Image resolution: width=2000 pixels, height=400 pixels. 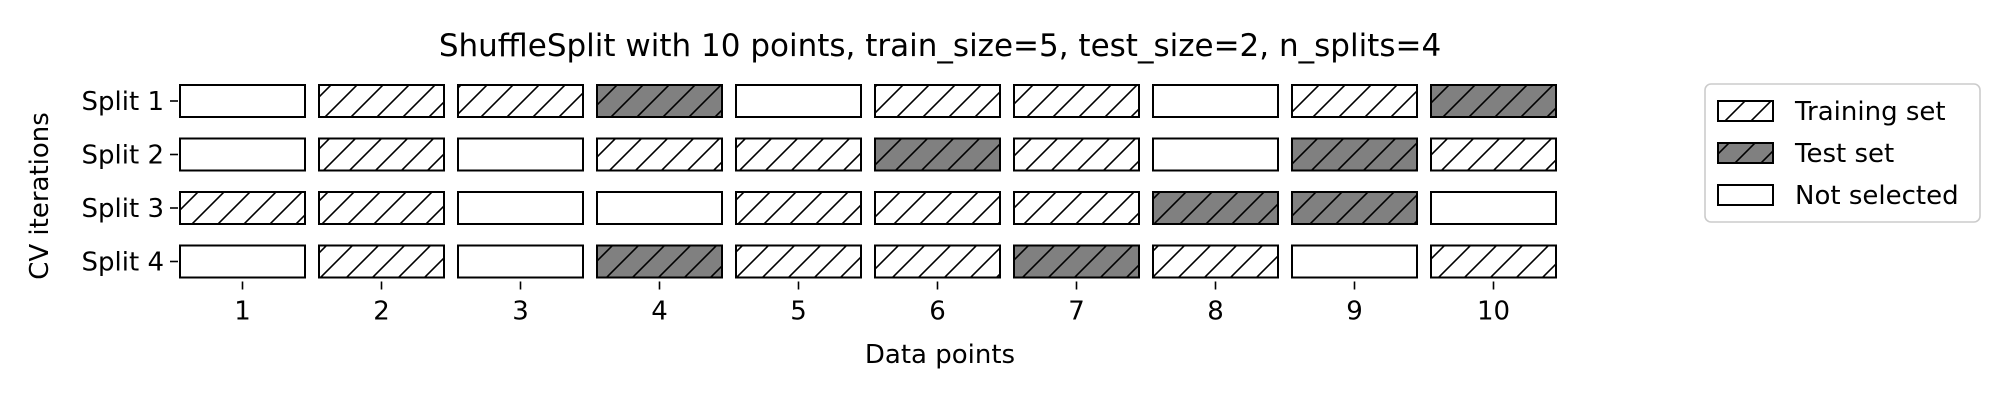 I want to click on y-tick-label: Split 3, so click(x=123, y=209).